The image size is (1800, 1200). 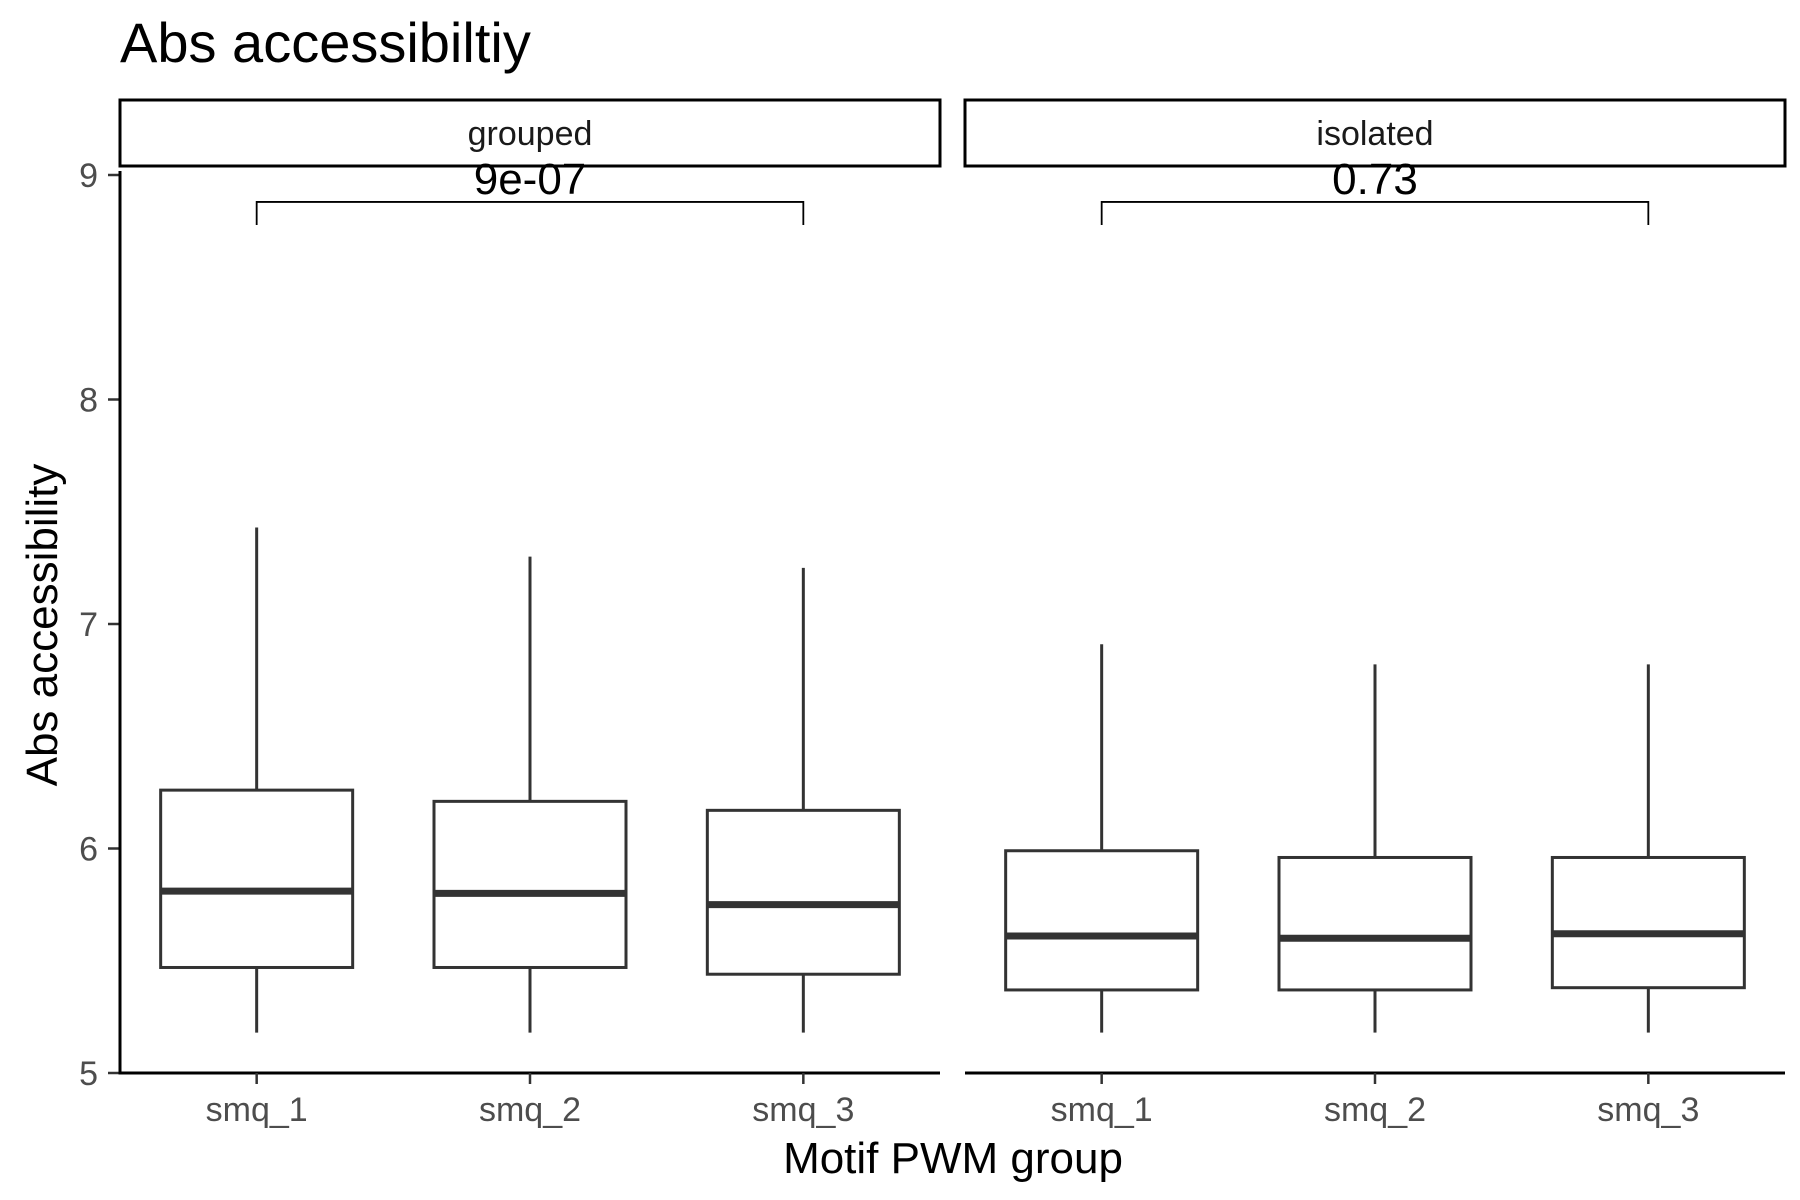 What do you see at coordinates (42, 625) in the screenshot?
I see `y-axis-title: Abs accessibility` at bounding box center [42, 625].